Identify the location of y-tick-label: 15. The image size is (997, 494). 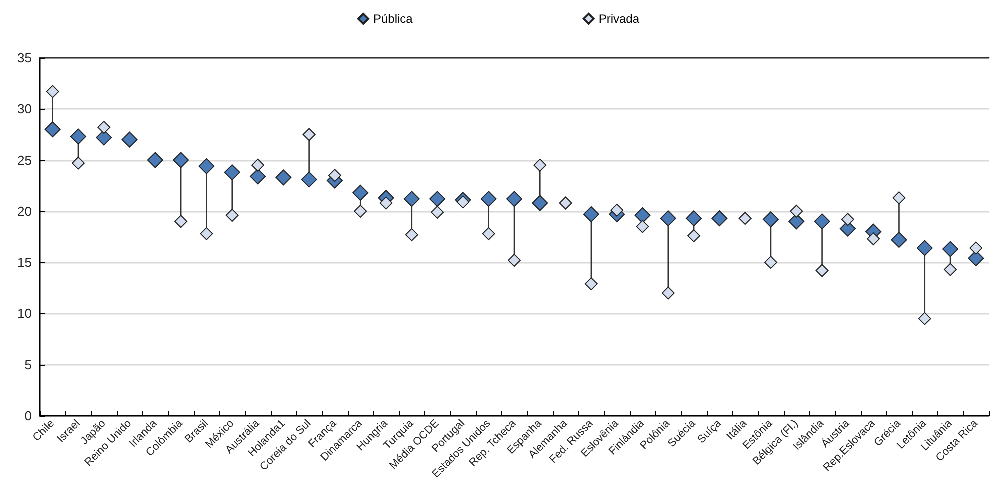
(25, 262).